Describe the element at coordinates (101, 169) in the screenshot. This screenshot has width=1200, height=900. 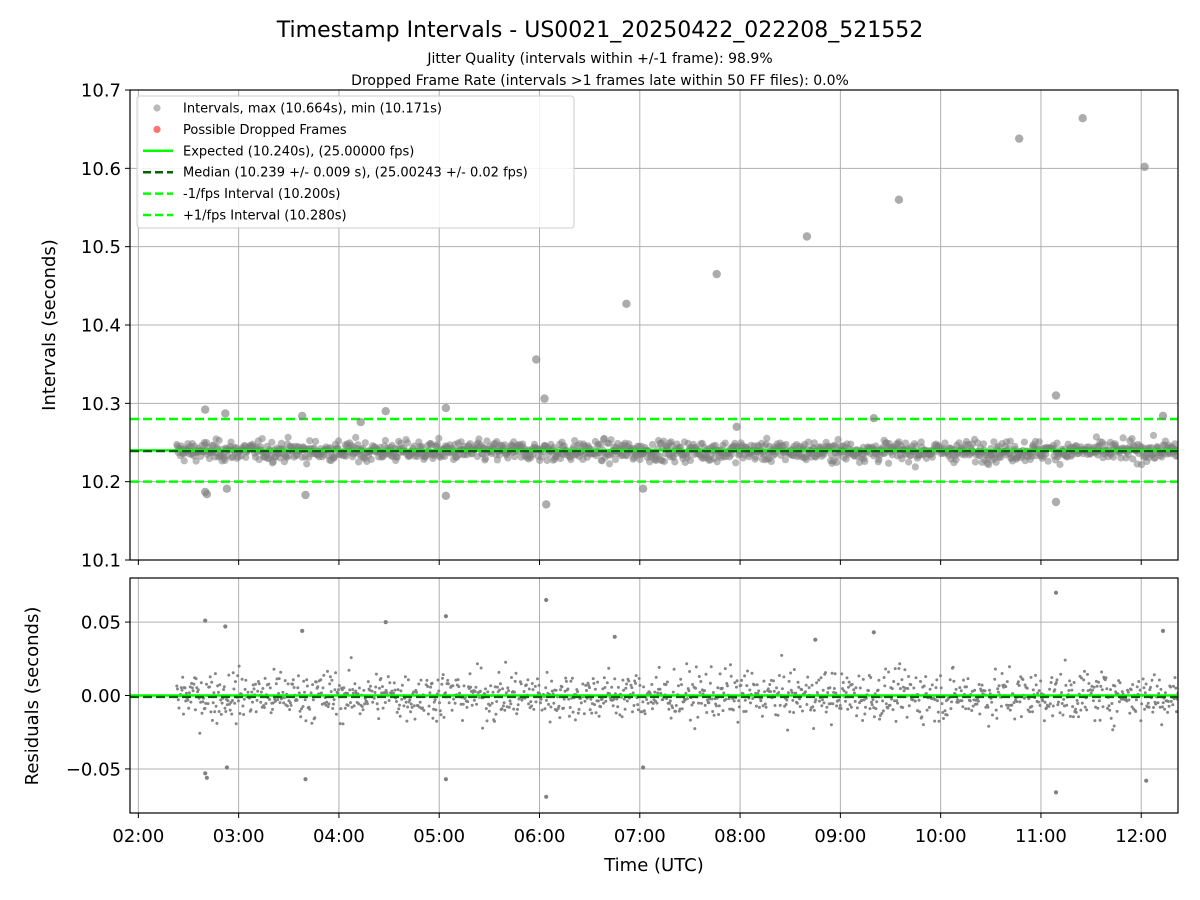
I see `y-tick-label: 10.6` at that location.